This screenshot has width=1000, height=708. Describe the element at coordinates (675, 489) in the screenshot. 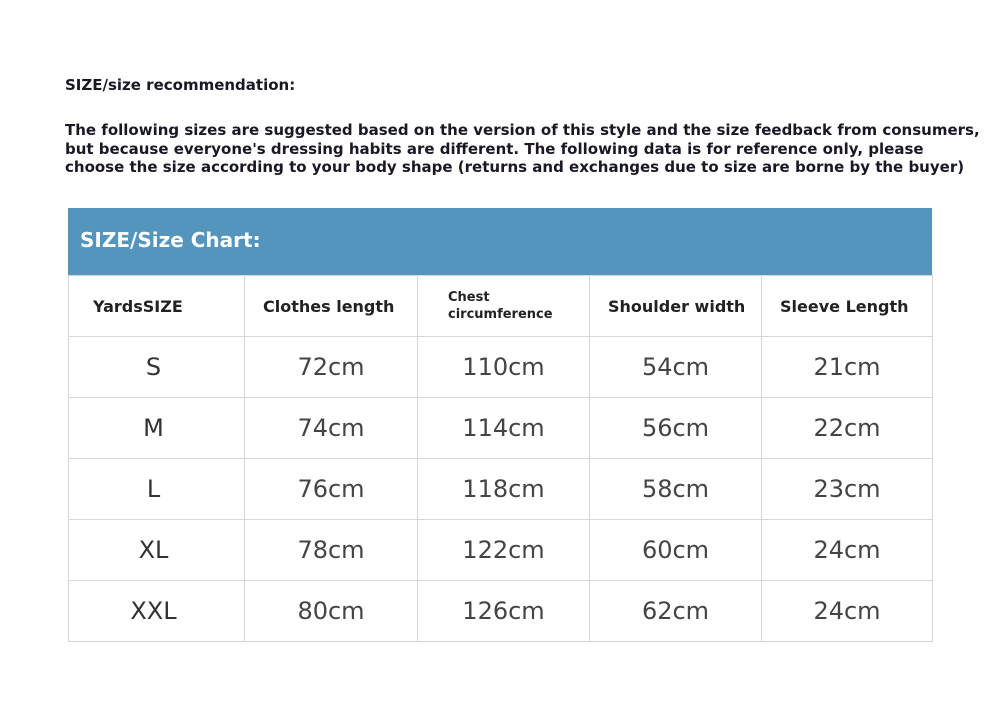

I see `measurement-cell: 58cm` at that location.